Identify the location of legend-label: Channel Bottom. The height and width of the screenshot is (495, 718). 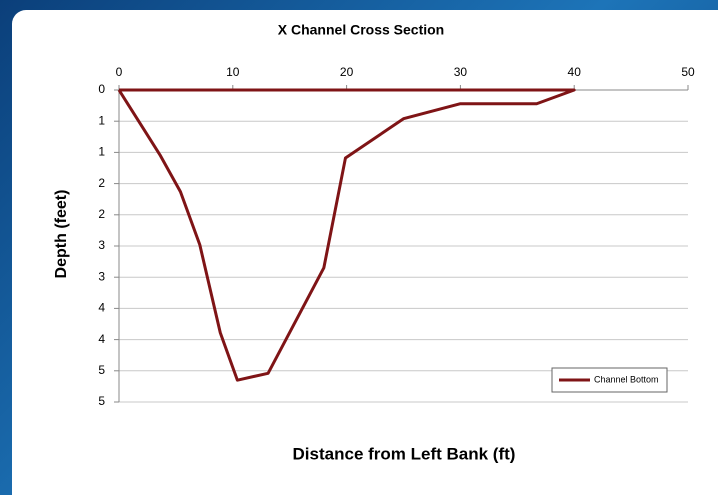
(626, 379).